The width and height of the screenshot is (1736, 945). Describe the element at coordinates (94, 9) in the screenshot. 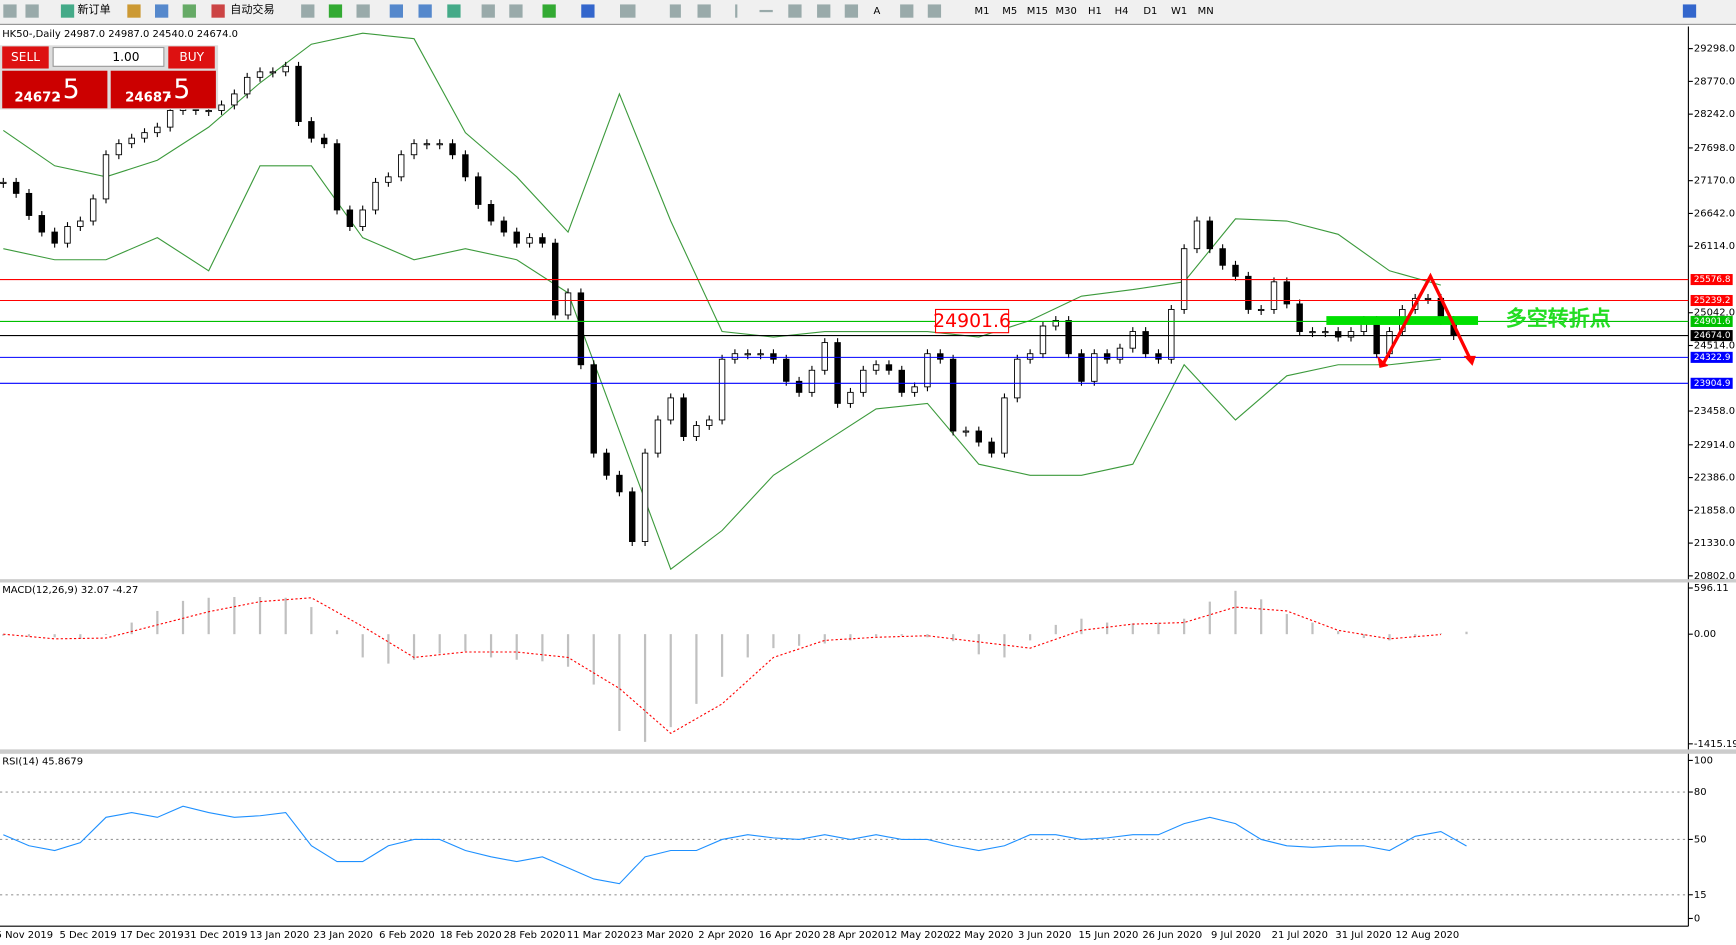

I see `new-order-button: 新订单` at that location.